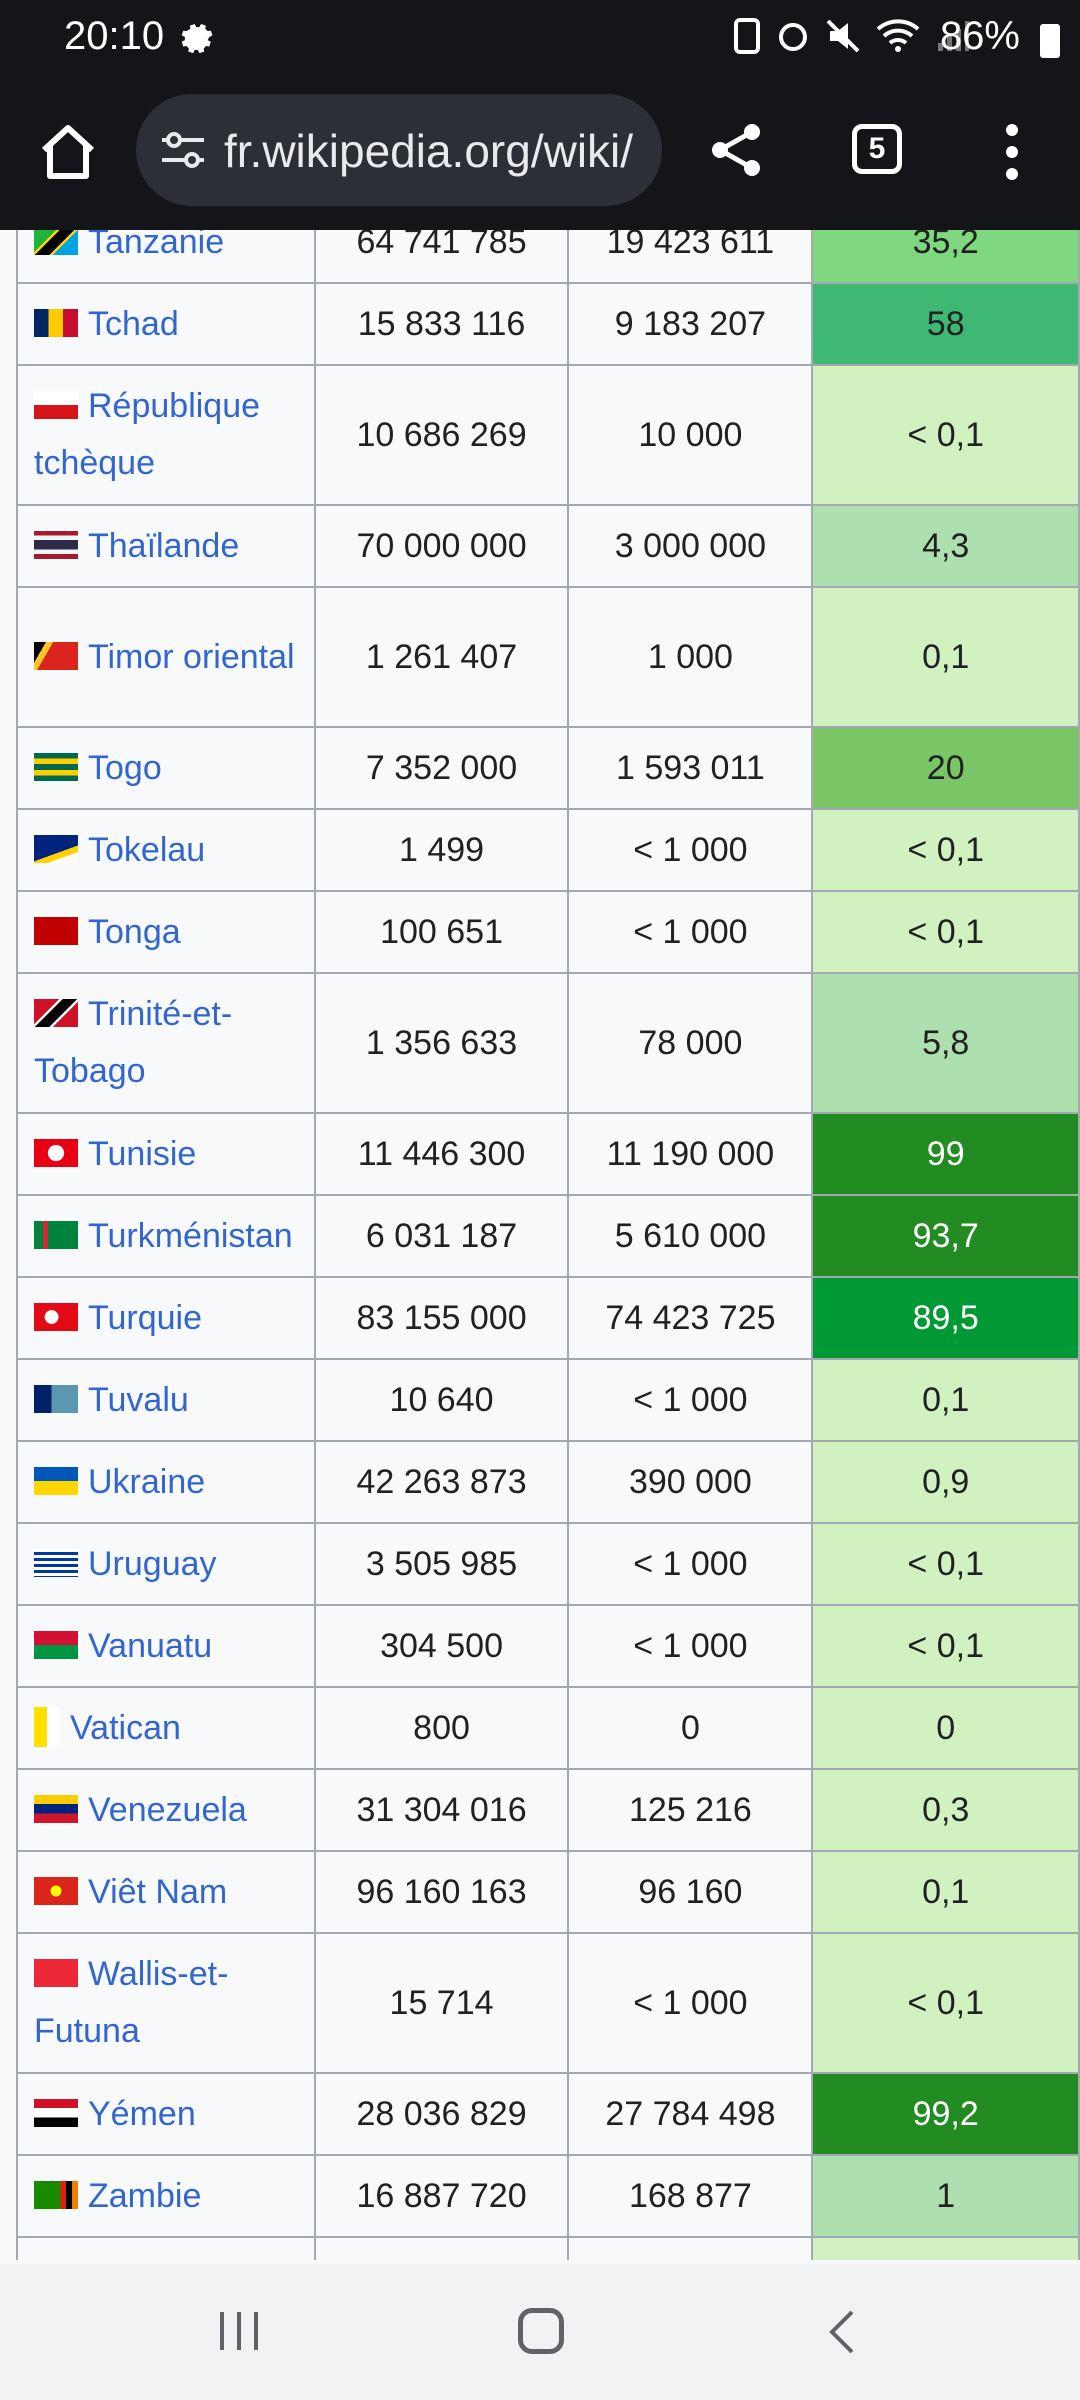  Describe the element at coordinates (125, 767) in the screenshot. I see `country-link: Togo` at that location.